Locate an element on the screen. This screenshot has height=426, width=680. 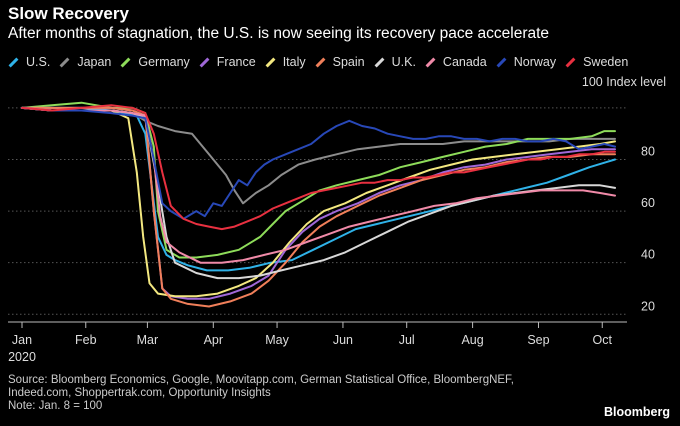
legend-label: Spain is located at coordinates (348, 62).